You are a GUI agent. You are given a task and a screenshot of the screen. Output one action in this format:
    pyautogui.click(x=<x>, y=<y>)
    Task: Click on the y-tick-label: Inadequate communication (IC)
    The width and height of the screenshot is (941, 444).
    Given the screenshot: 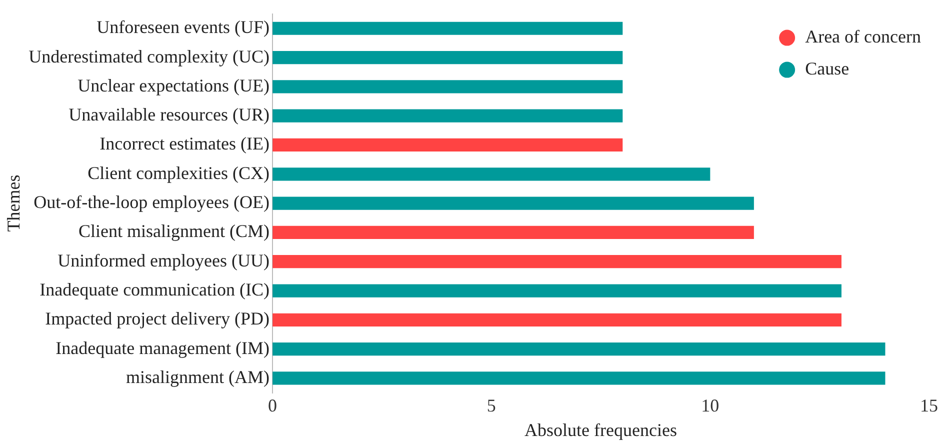 What is the action you would take?
    pyautogui.click(x=155, y=289)
    